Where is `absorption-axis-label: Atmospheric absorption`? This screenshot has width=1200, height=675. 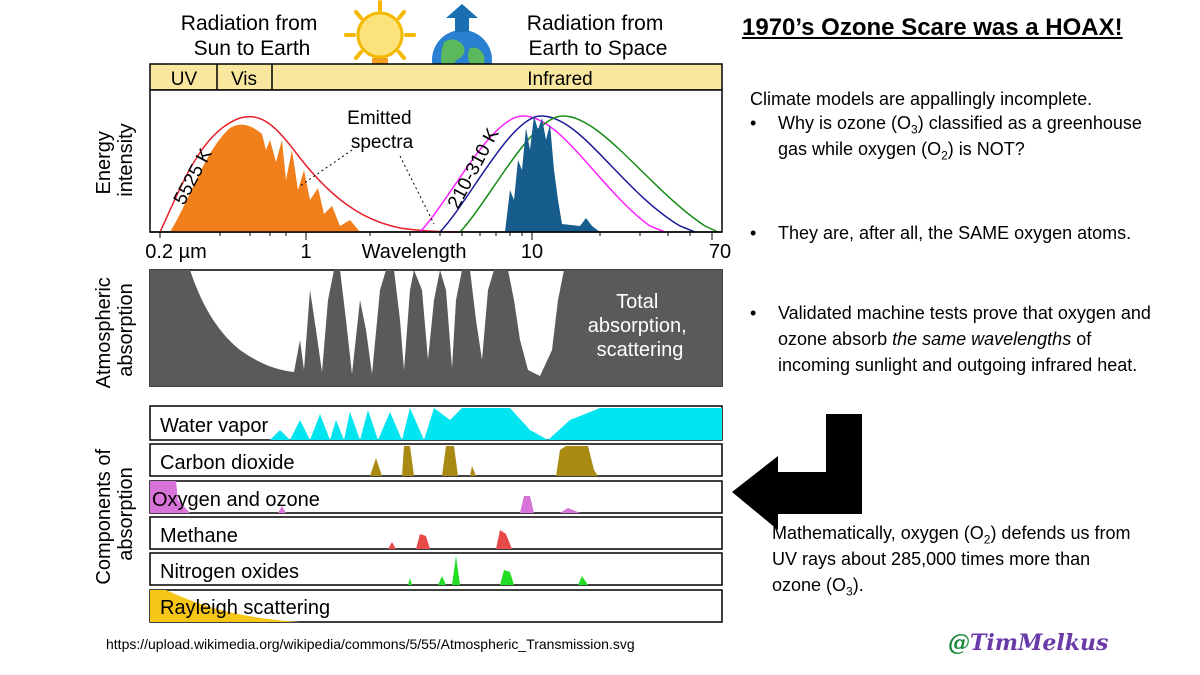
absorption-axis-label: Atmospheric absorption is located at coordinates (115, 330).